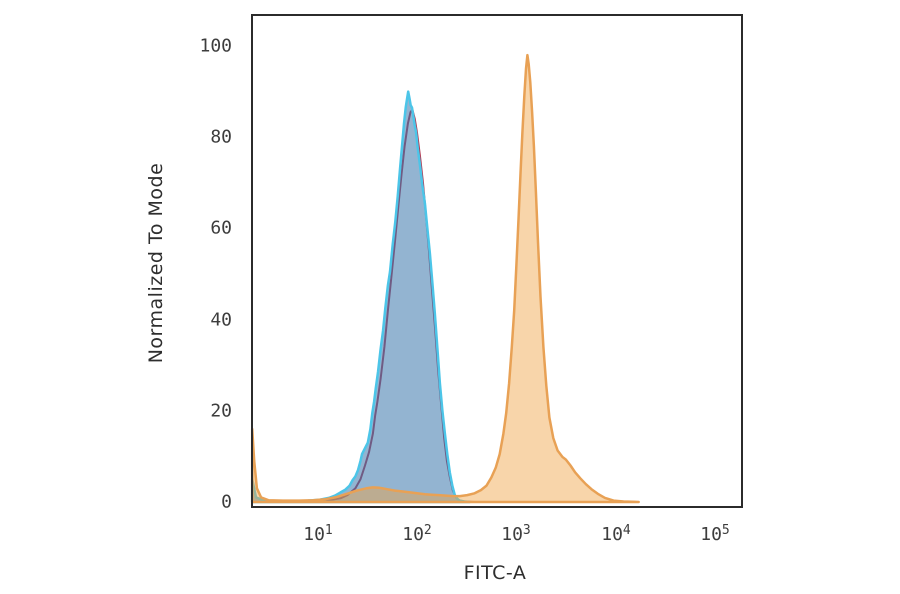 The width and height of the screenshot is (900, 594). Describe the element at coordinates (221, 411) in the screenshot. I see `y-tick-20: 20` at that location.